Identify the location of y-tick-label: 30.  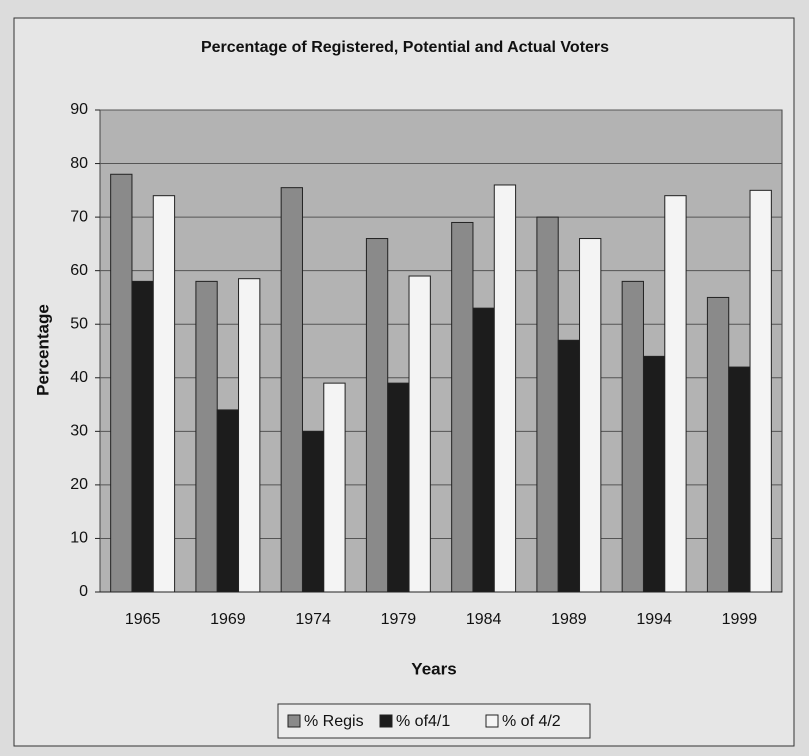
(79, 431).